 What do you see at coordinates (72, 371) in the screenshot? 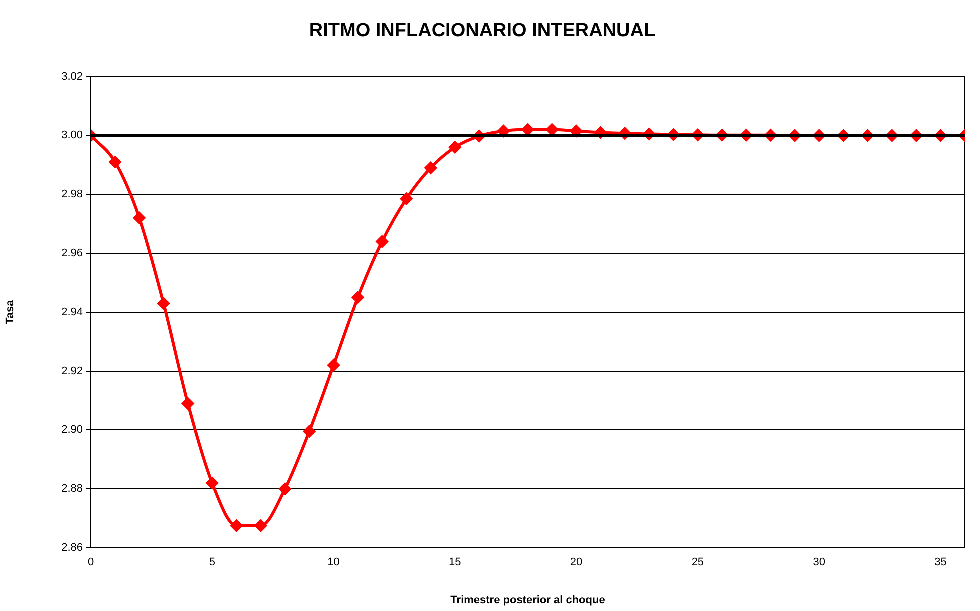
I see `y-tick-label: 2.92` at bounding box center [72, 371].